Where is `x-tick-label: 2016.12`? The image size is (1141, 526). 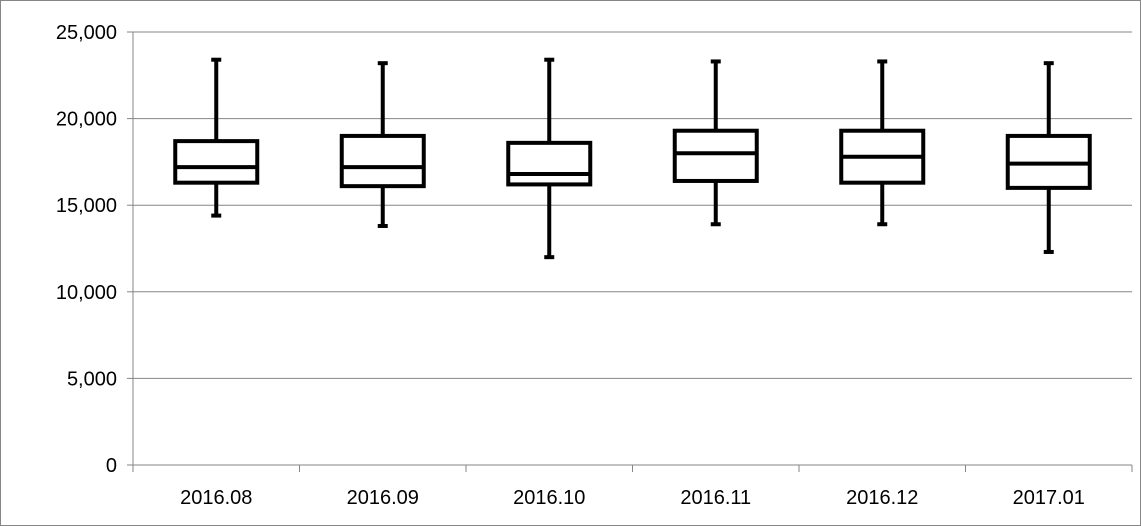 x-tick-label: 2016.12 is located at coordinates (882, 498).